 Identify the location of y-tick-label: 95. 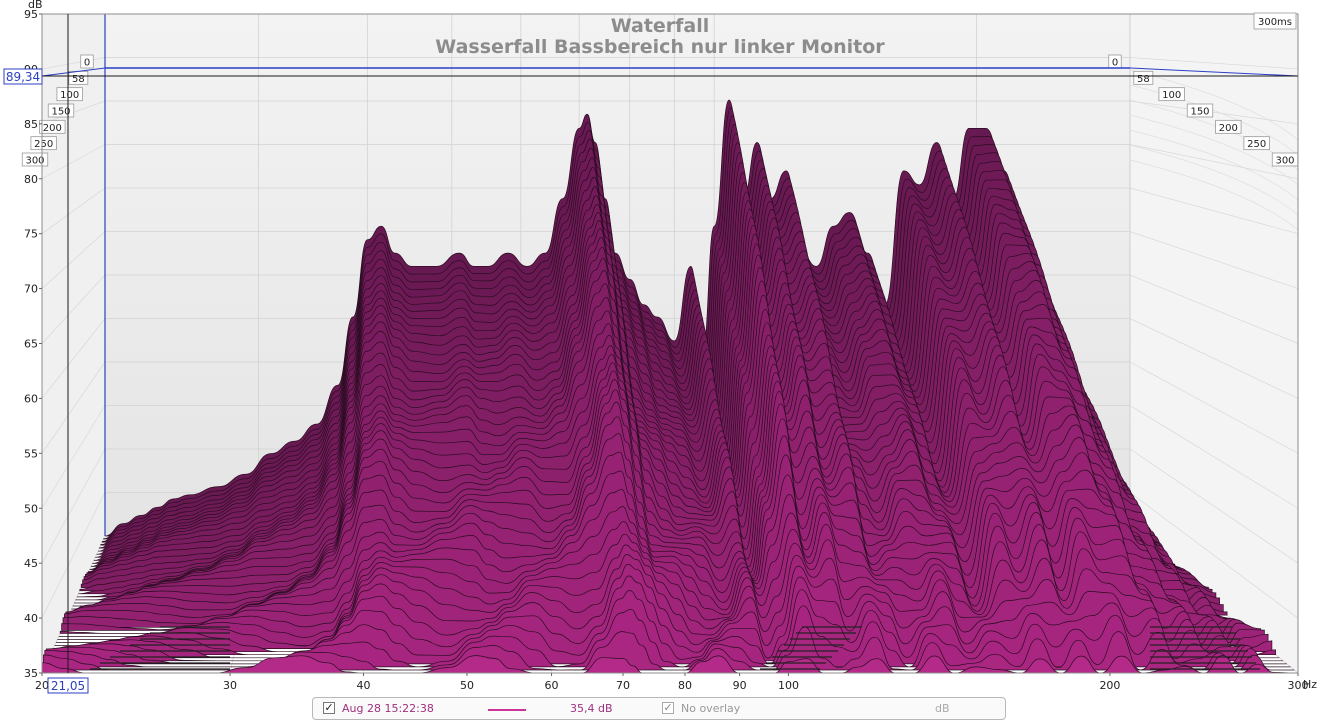
(31, 14).